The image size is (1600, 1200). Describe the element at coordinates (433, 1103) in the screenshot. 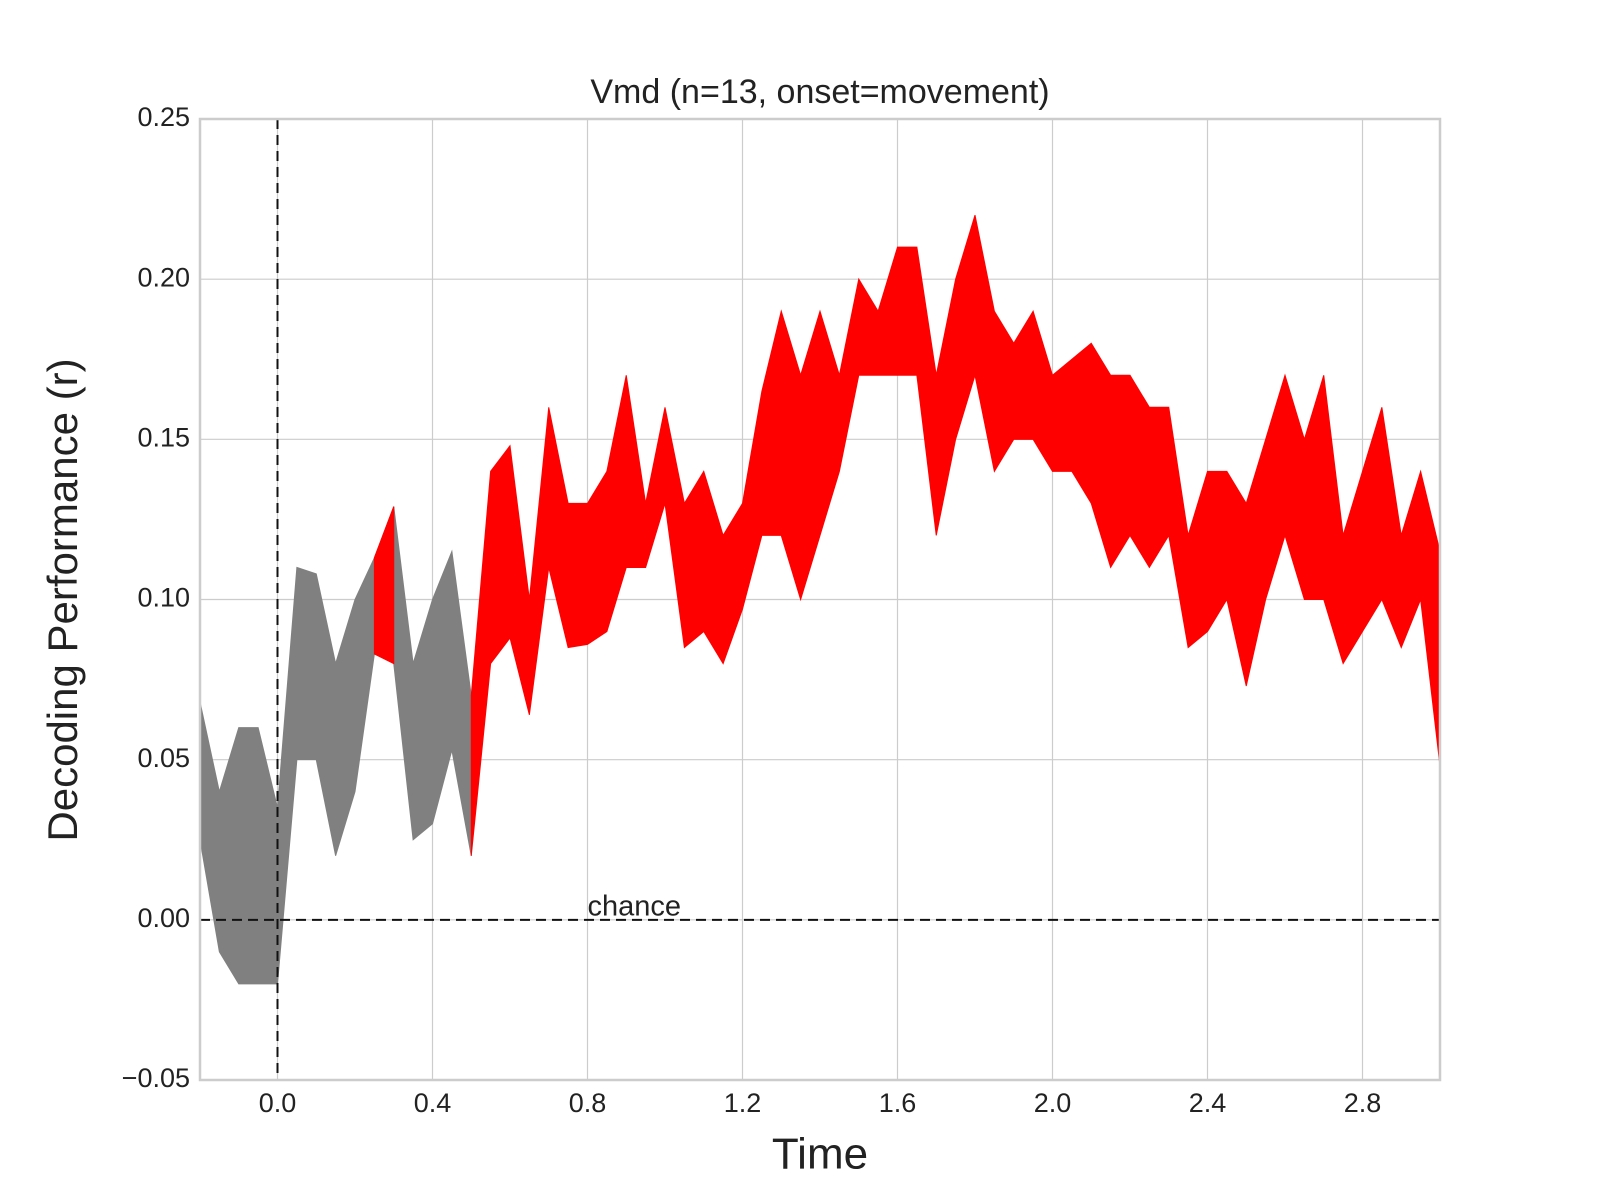

I see `x-tick-label: 0.4` at that location.